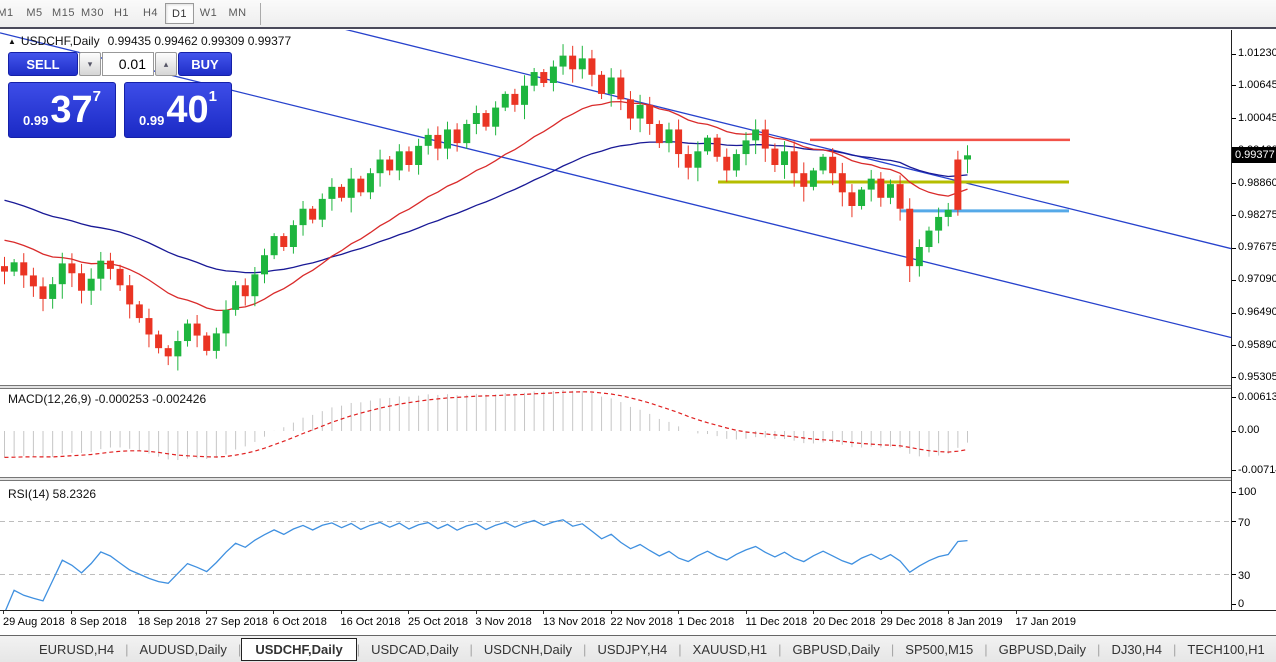 This screenshot has width=1276, height=662. What do you see at coordinates (208, 13) in the screenshot?
I see `timeframe-button-w1: W1` at bounding box center [208, 13].